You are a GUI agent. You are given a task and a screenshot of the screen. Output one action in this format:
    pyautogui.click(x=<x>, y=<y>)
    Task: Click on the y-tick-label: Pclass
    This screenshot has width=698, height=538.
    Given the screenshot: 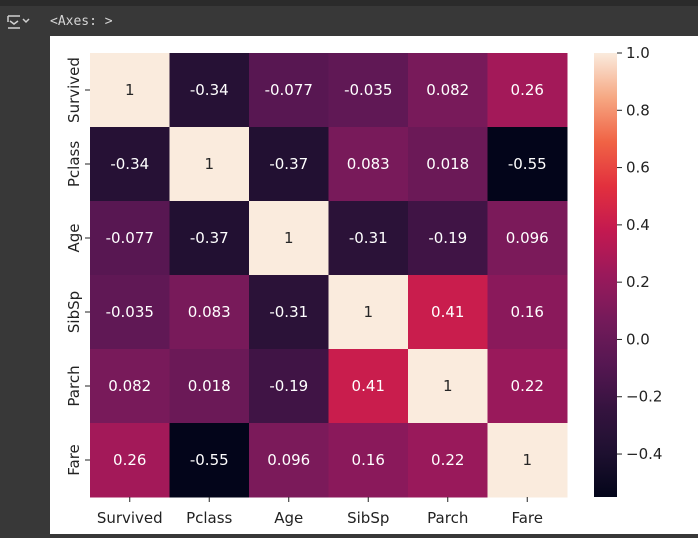 What is the action you would take?
    pyautogui.click(x=74, y=164)
    